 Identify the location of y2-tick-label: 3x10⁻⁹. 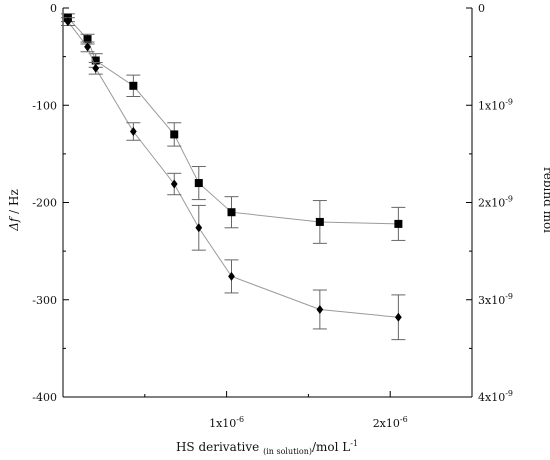
(495, 299).